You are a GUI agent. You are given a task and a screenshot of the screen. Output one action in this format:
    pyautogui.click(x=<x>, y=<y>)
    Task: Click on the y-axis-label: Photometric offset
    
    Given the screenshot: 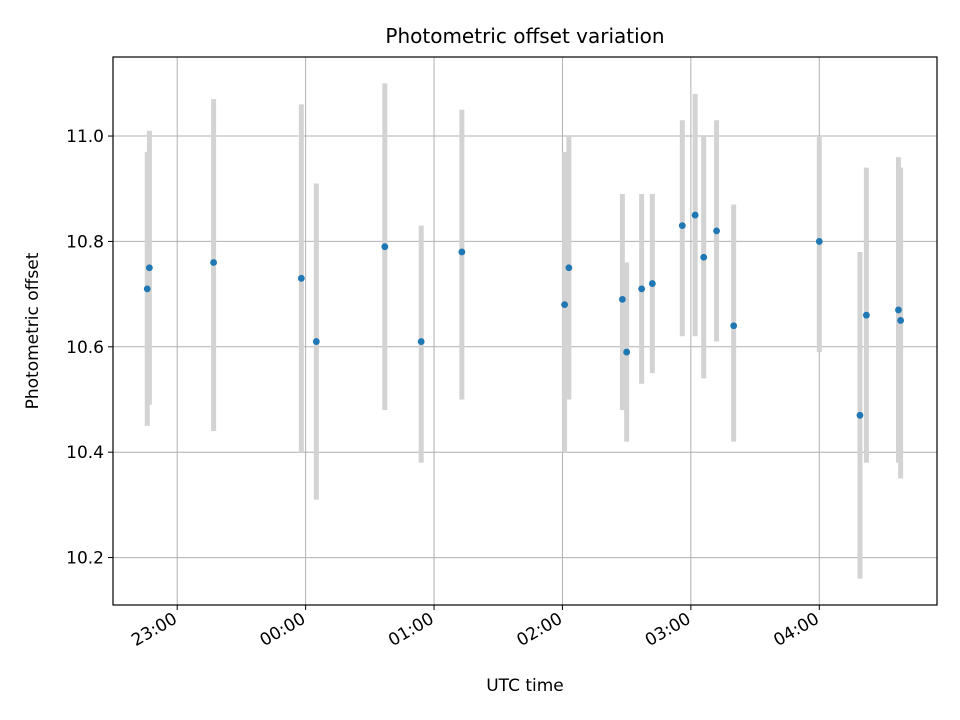 What is the action you would take?
    pyautogui.click(x=33, y=330)
    